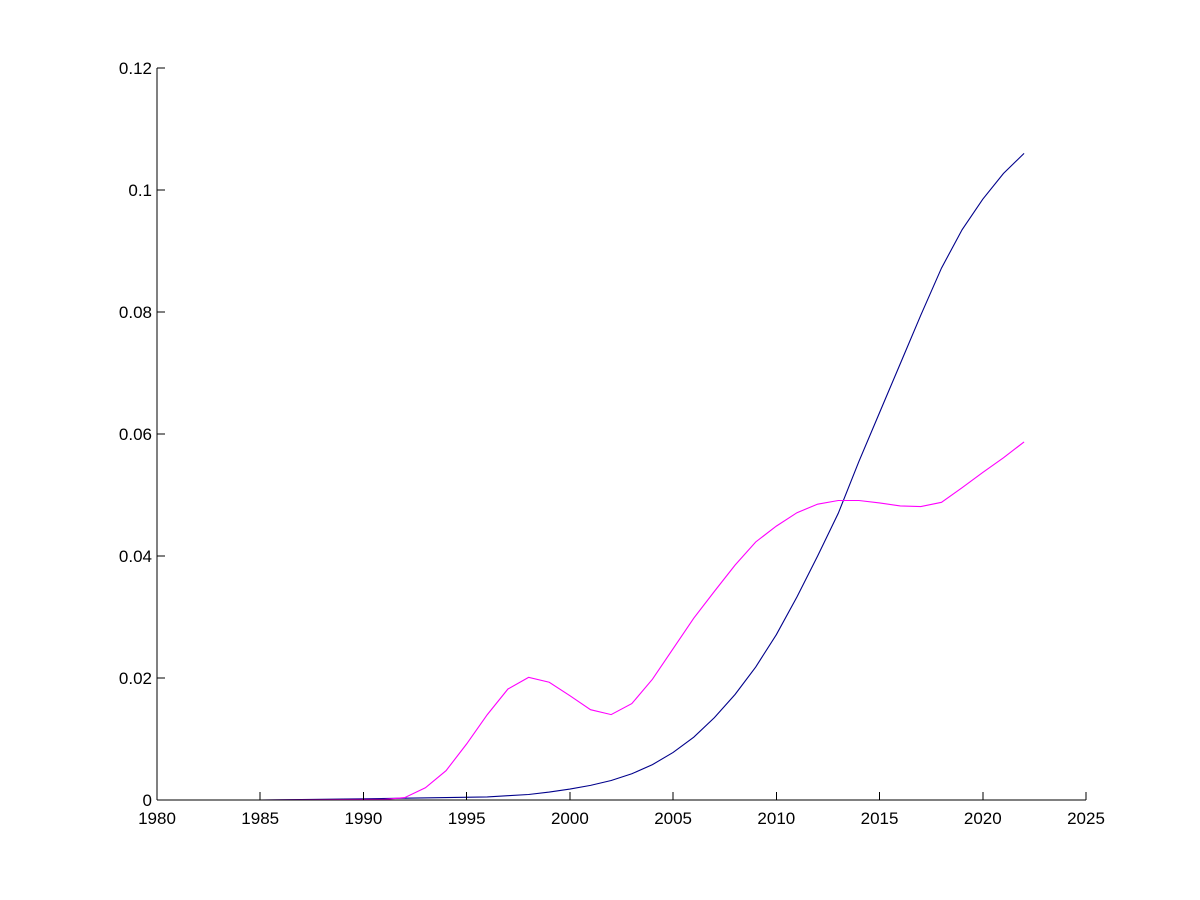 Image resolution: width=1200 pixels, height=900 pixels. Describe the element at coordinates (364, 818) in the screenshot. I see `x-tick-label: 1990` at that location.